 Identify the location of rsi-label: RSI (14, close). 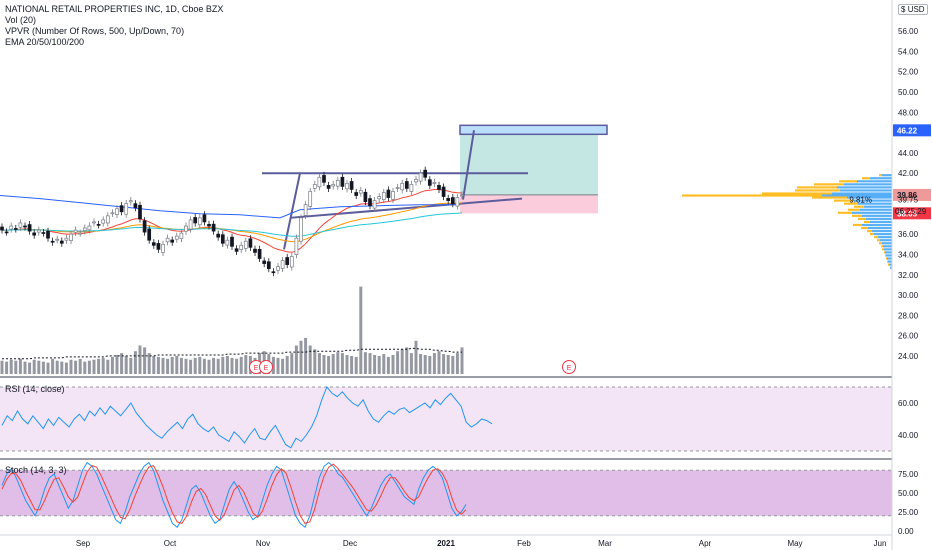
(35, 389).